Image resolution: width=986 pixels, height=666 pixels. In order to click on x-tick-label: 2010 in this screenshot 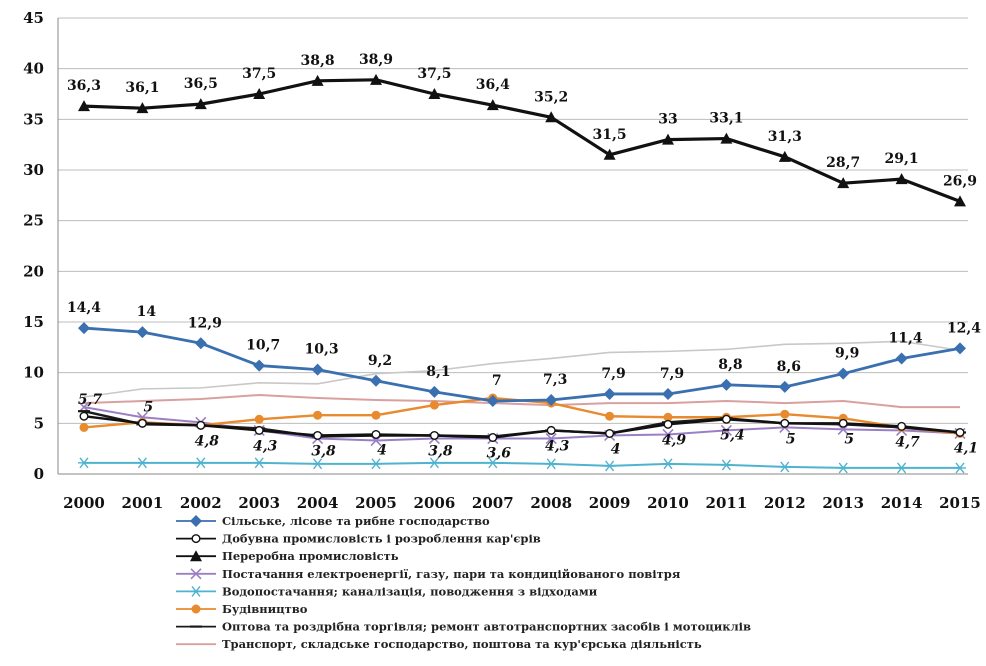, I will do `click(668, 503)`.